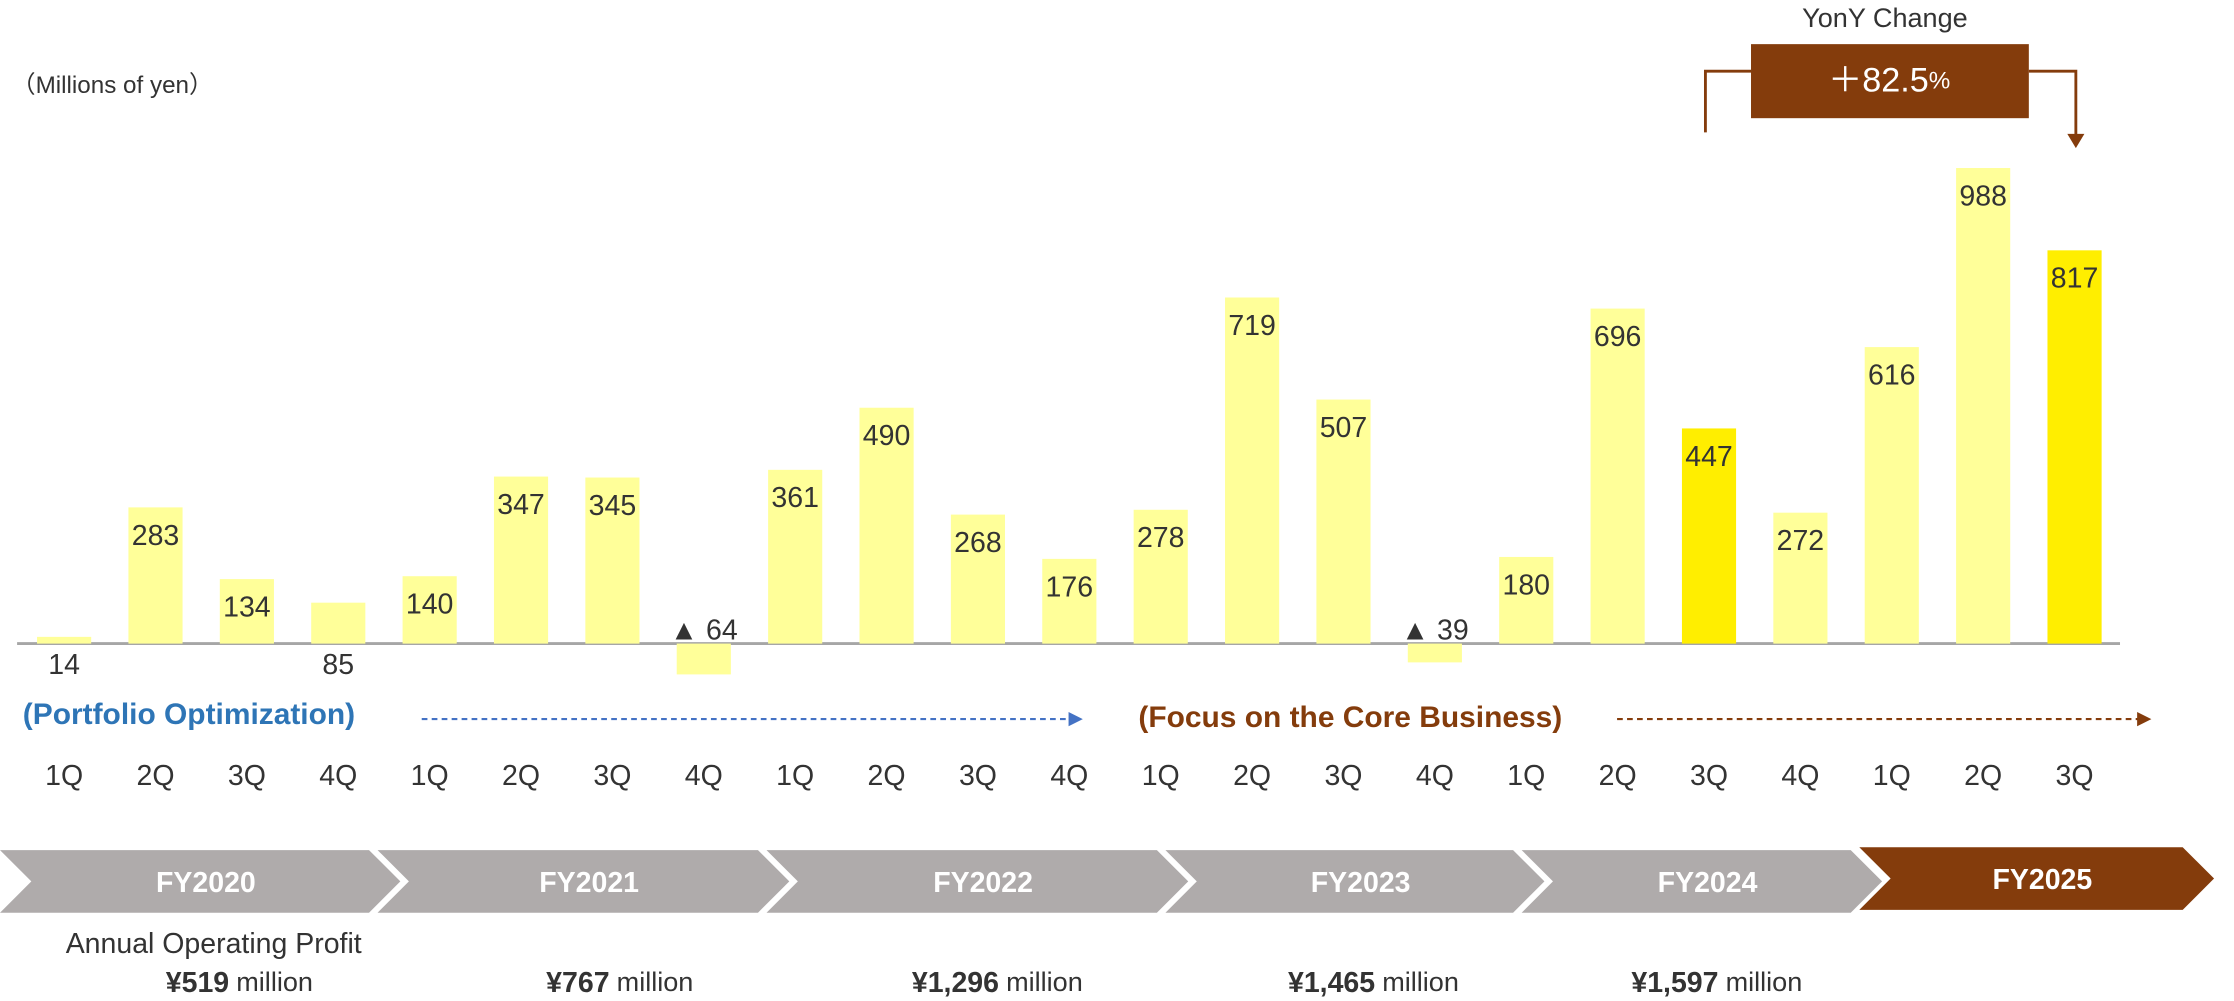 This screenshot has width=2234, height=1001. What do you see at coordinates (521, 505) in the screenshot?
I see `value-label: 347` at bounding box center [521, 505].